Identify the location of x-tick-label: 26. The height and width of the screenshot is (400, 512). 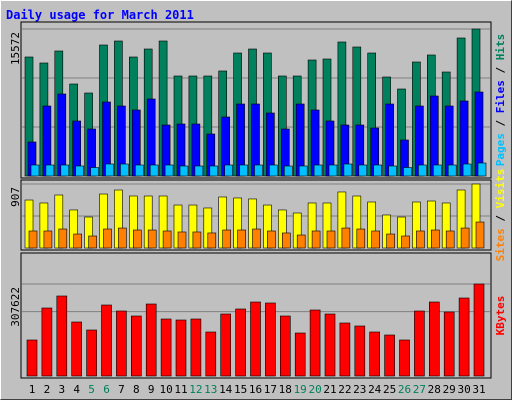
(404, 389).